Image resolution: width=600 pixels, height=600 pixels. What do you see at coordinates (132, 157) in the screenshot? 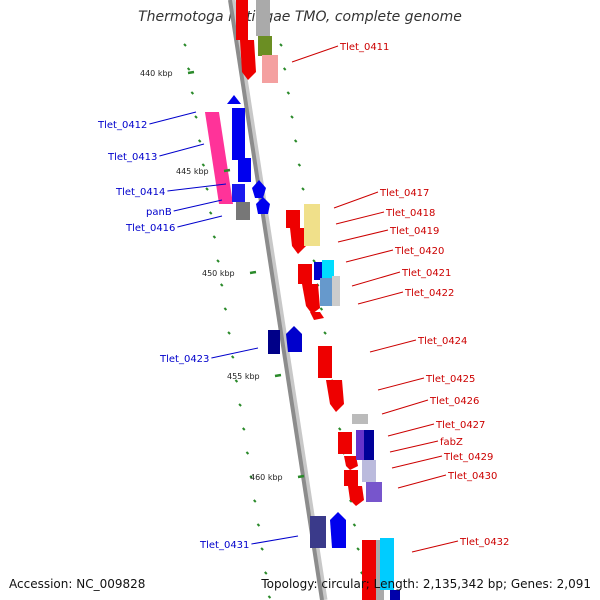
I see `gene-label-reverse: Tlet_0413` at bounding box center [132, 157].